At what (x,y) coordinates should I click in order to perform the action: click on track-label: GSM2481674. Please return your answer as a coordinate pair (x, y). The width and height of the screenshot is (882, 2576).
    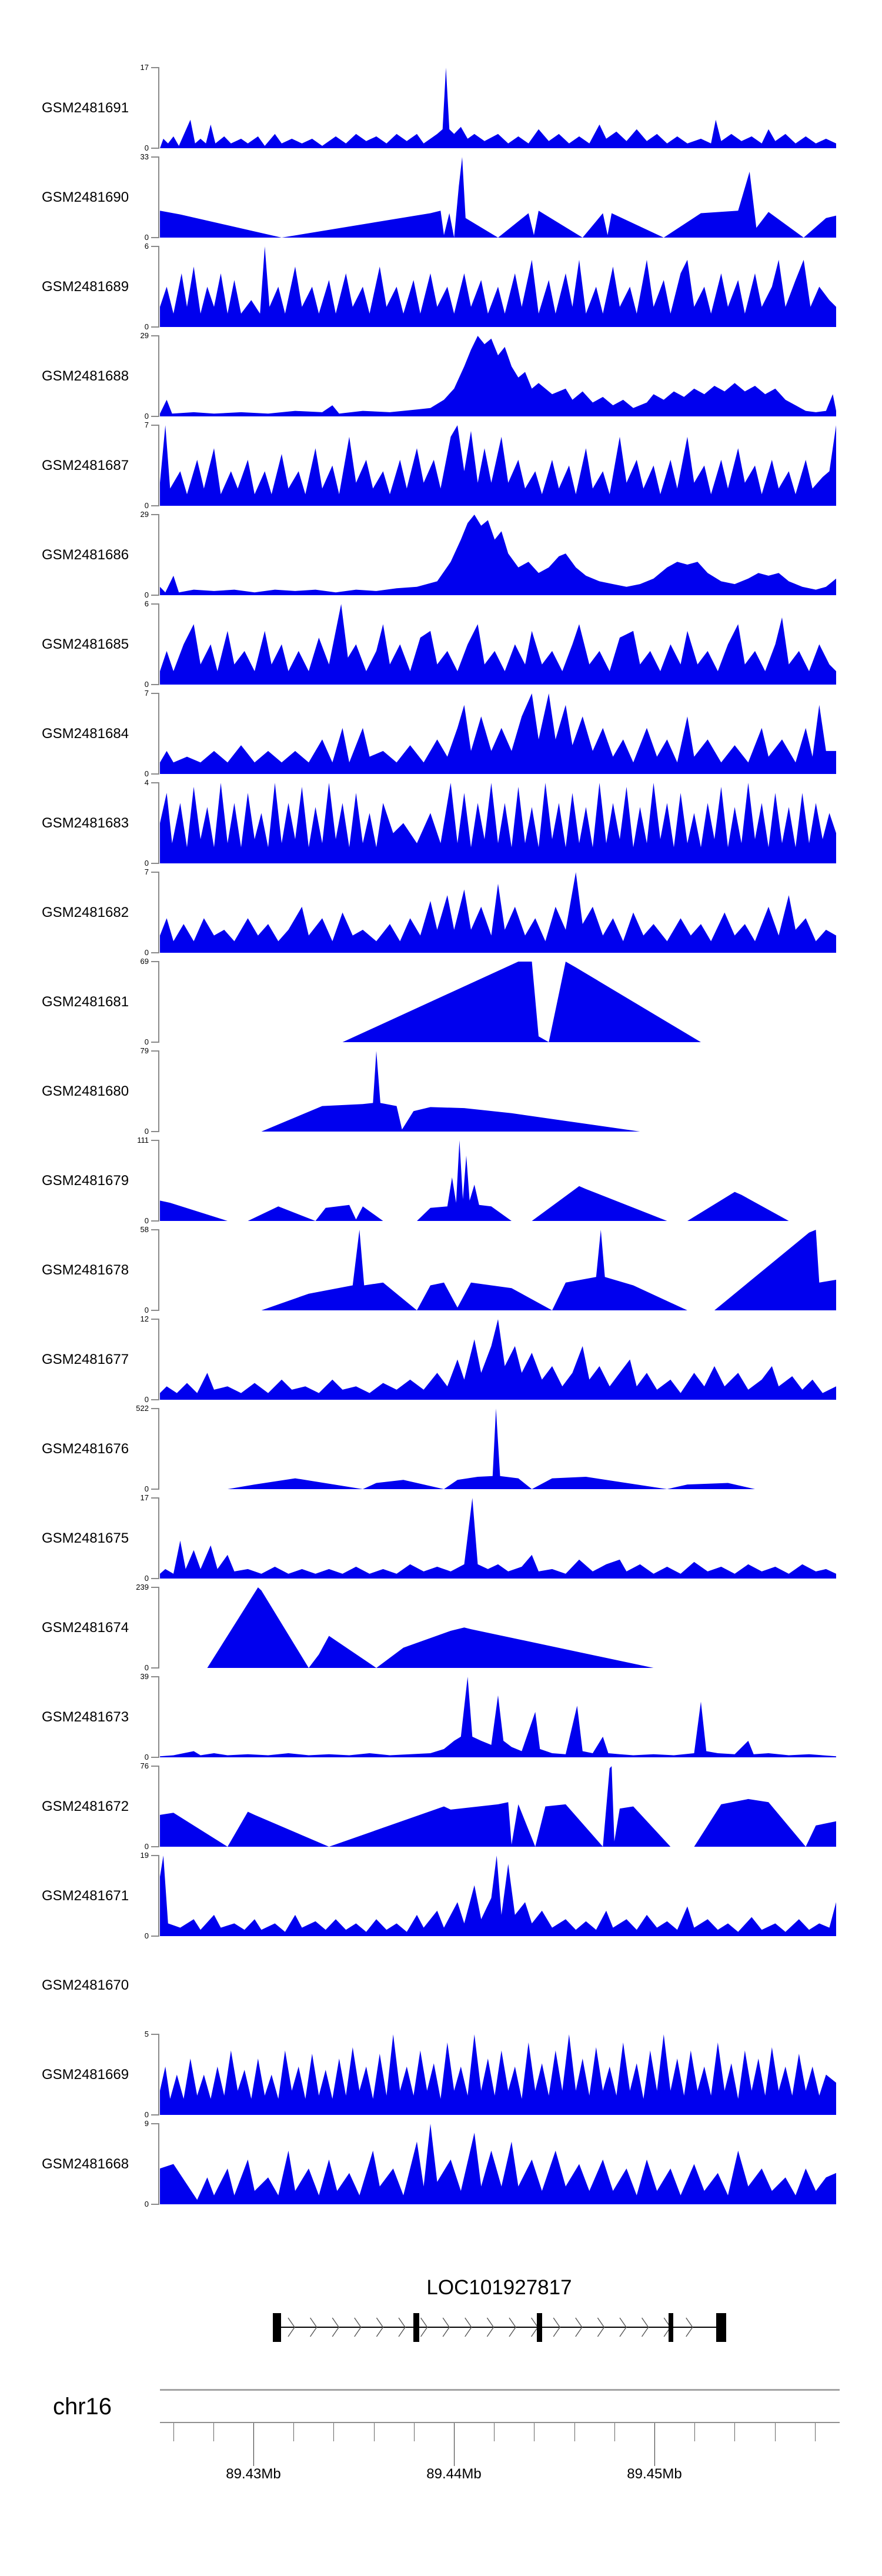
    Looking at the image, I should click on (85, 1627).